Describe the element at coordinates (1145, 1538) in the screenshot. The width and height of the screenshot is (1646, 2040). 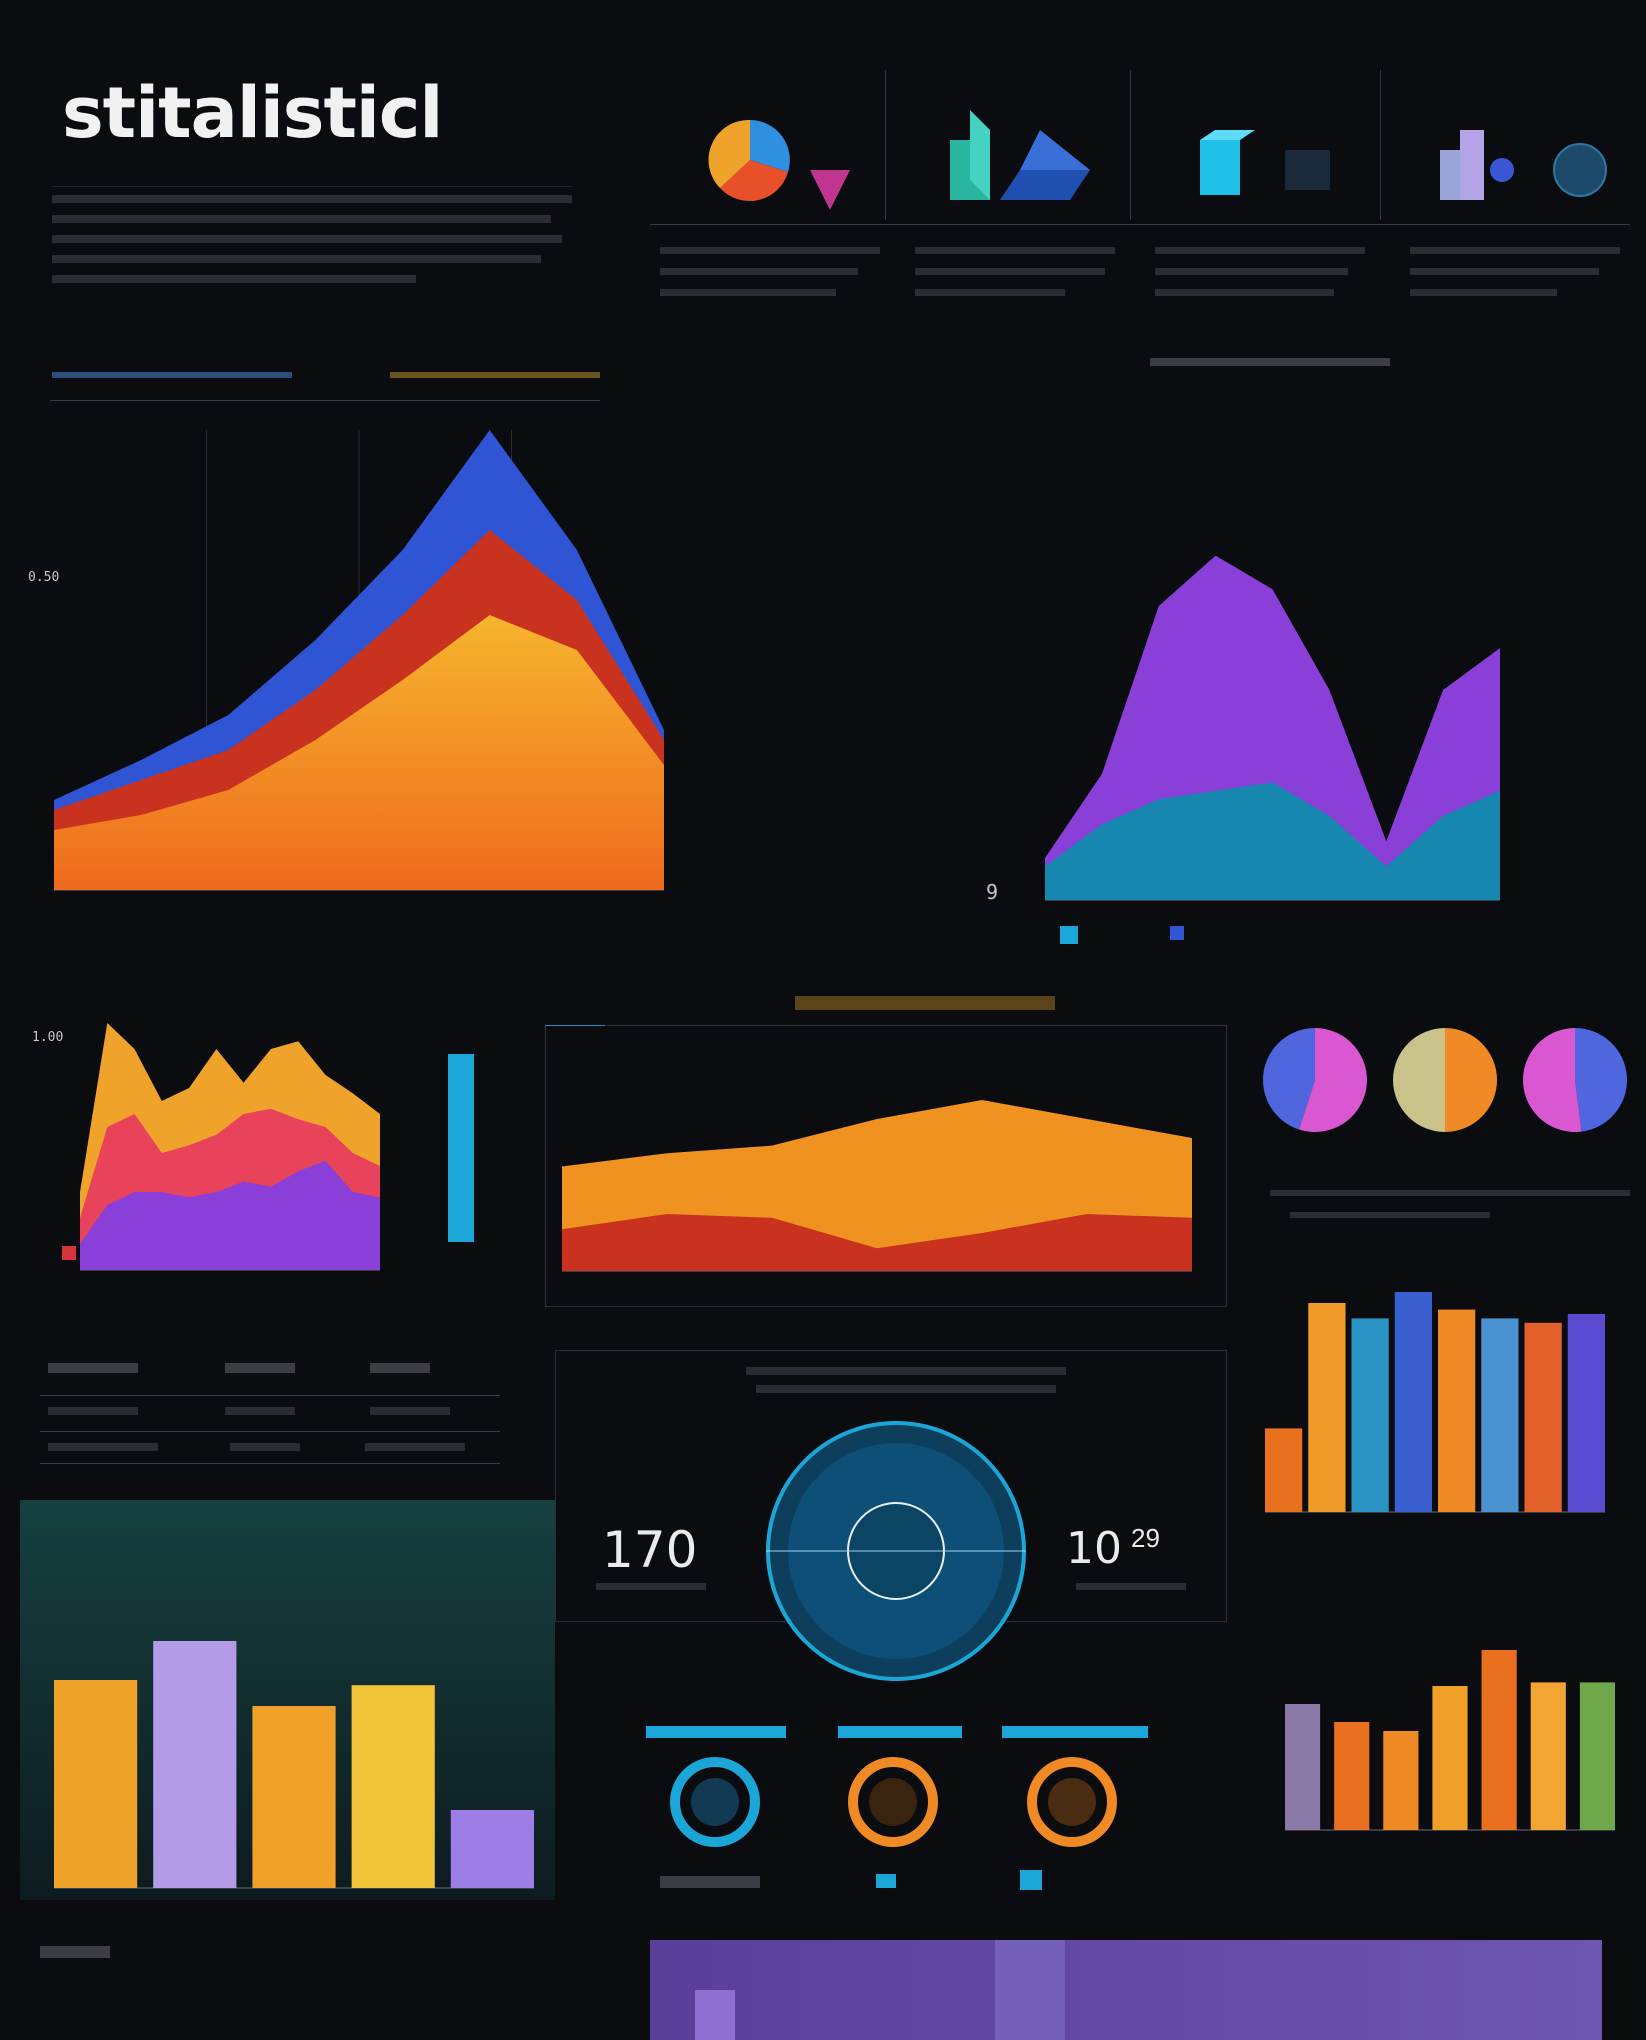
I see `stat-right-sup: 29` at that location.